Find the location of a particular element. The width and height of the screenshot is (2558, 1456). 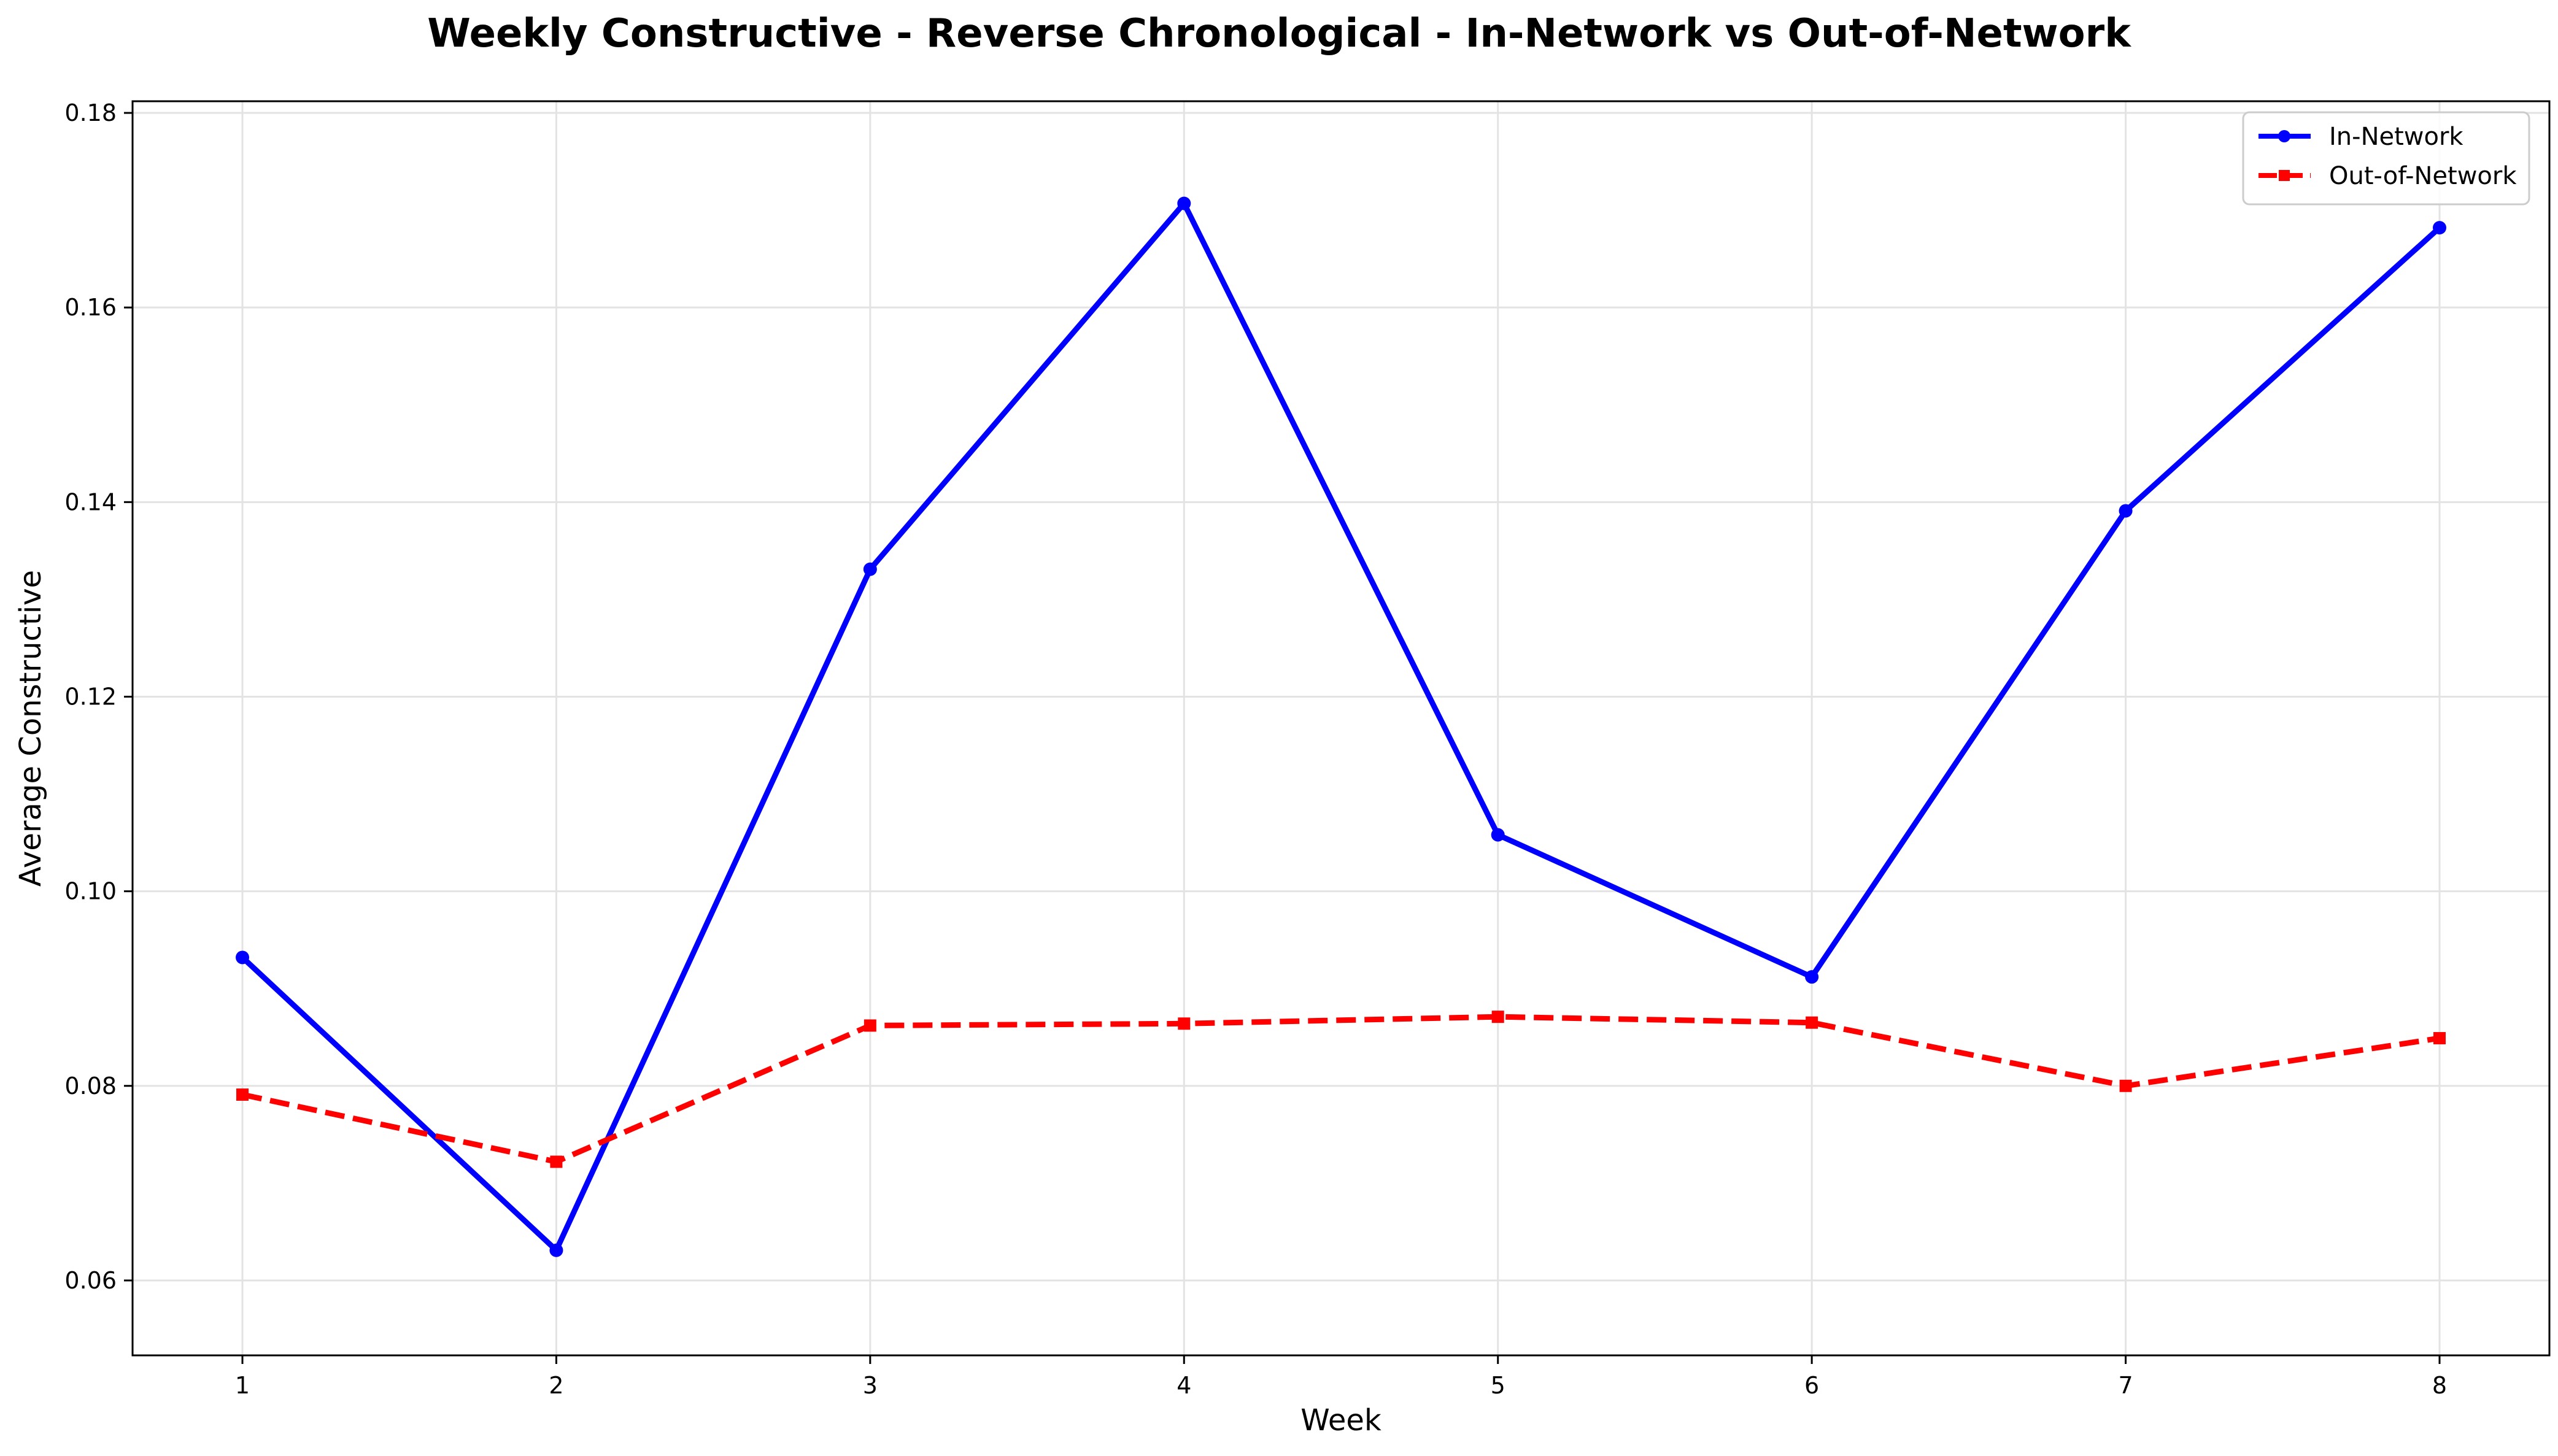

x-tick-label: 1 is located at coordinates (242, 1385).